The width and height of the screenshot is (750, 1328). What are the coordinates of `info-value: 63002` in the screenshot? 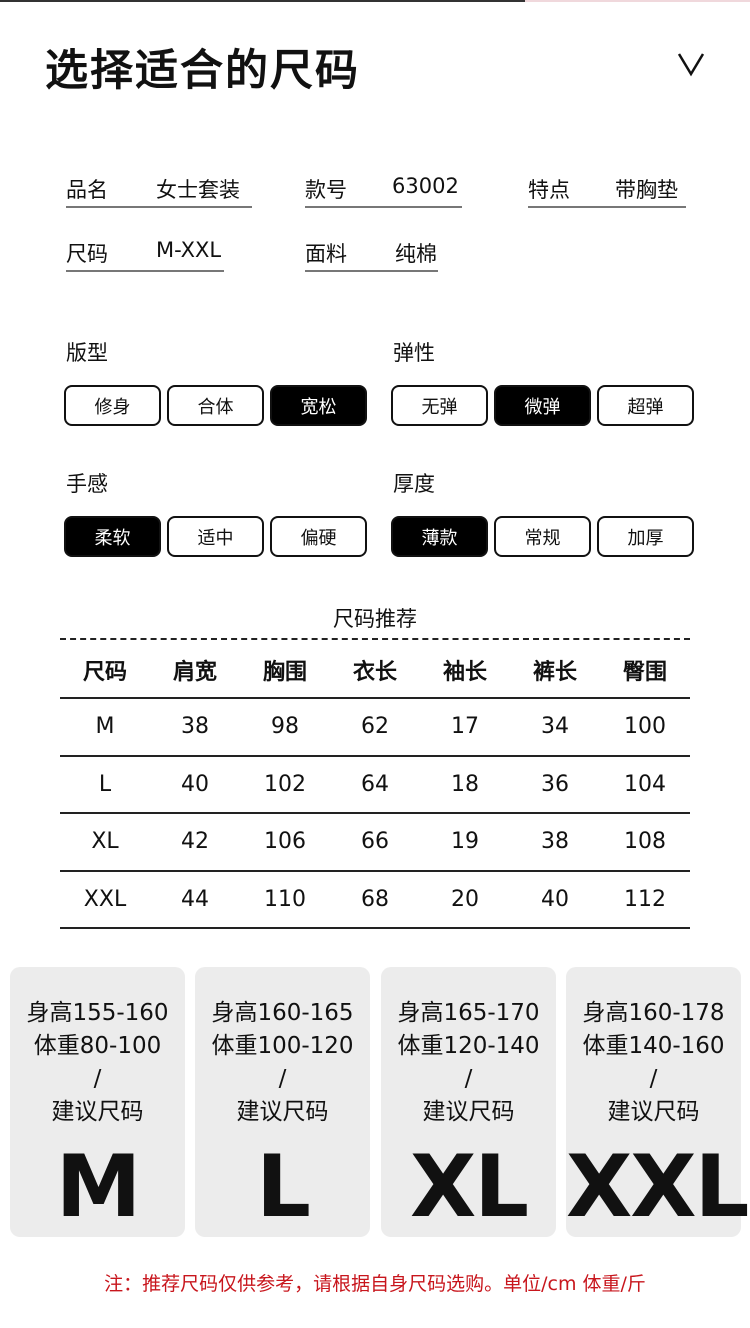 It's located at (425, 186).